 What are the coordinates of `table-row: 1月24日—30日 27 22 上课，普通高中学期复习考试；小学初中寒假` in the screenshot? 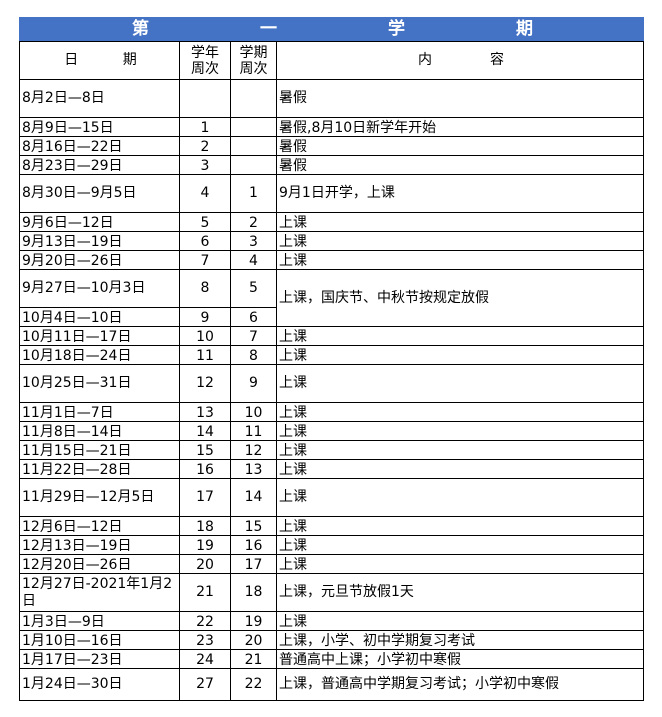 It's located at (331, 684).